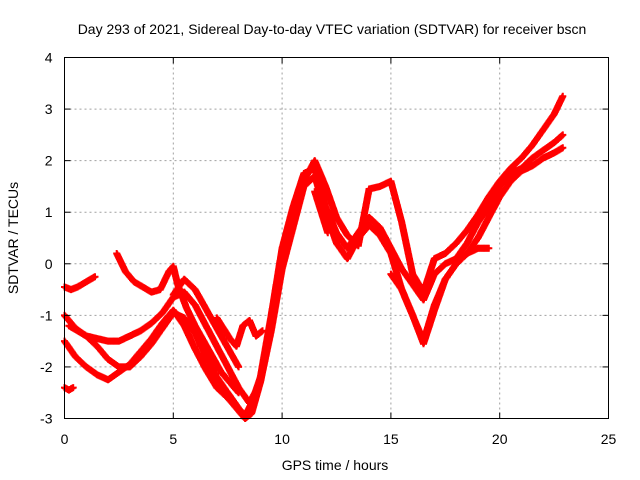 This screenshot has width=640, height=480. I want to click on series-segment-h, so click(440, 296).